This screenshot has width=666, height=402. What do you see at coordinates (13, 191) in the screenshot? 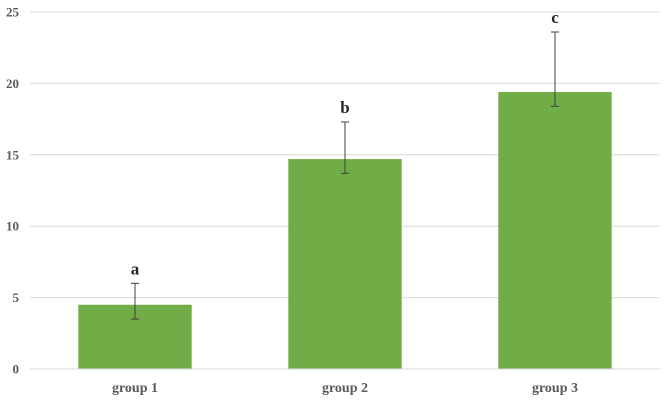
I see `y-axis: 0 5 10 15 20 25` at bounding box center [13, 191].